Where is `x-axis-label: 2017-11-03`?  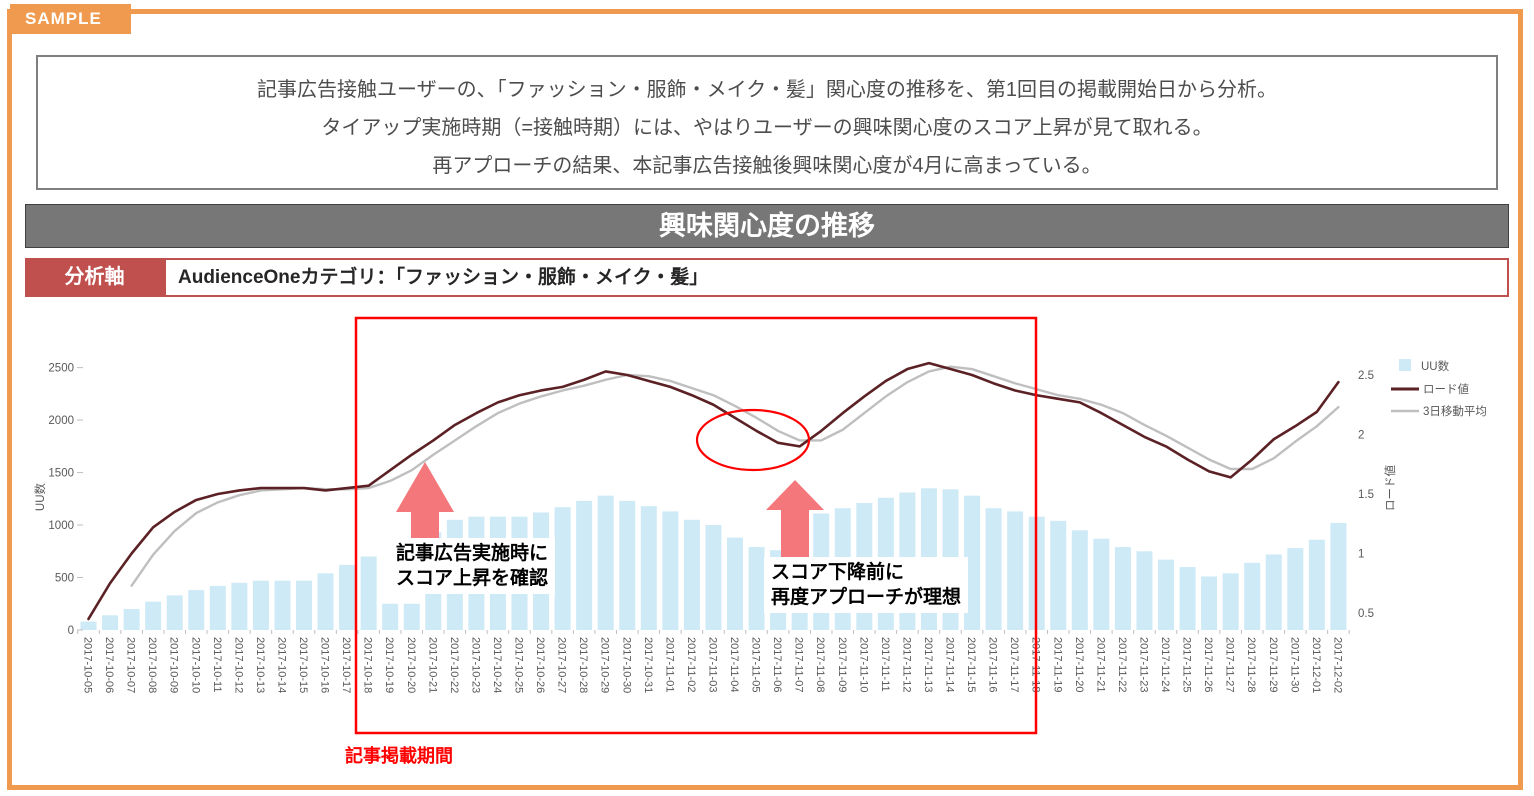
x-axis-label: 2017-11-03 is located at coordinates (712, 664).